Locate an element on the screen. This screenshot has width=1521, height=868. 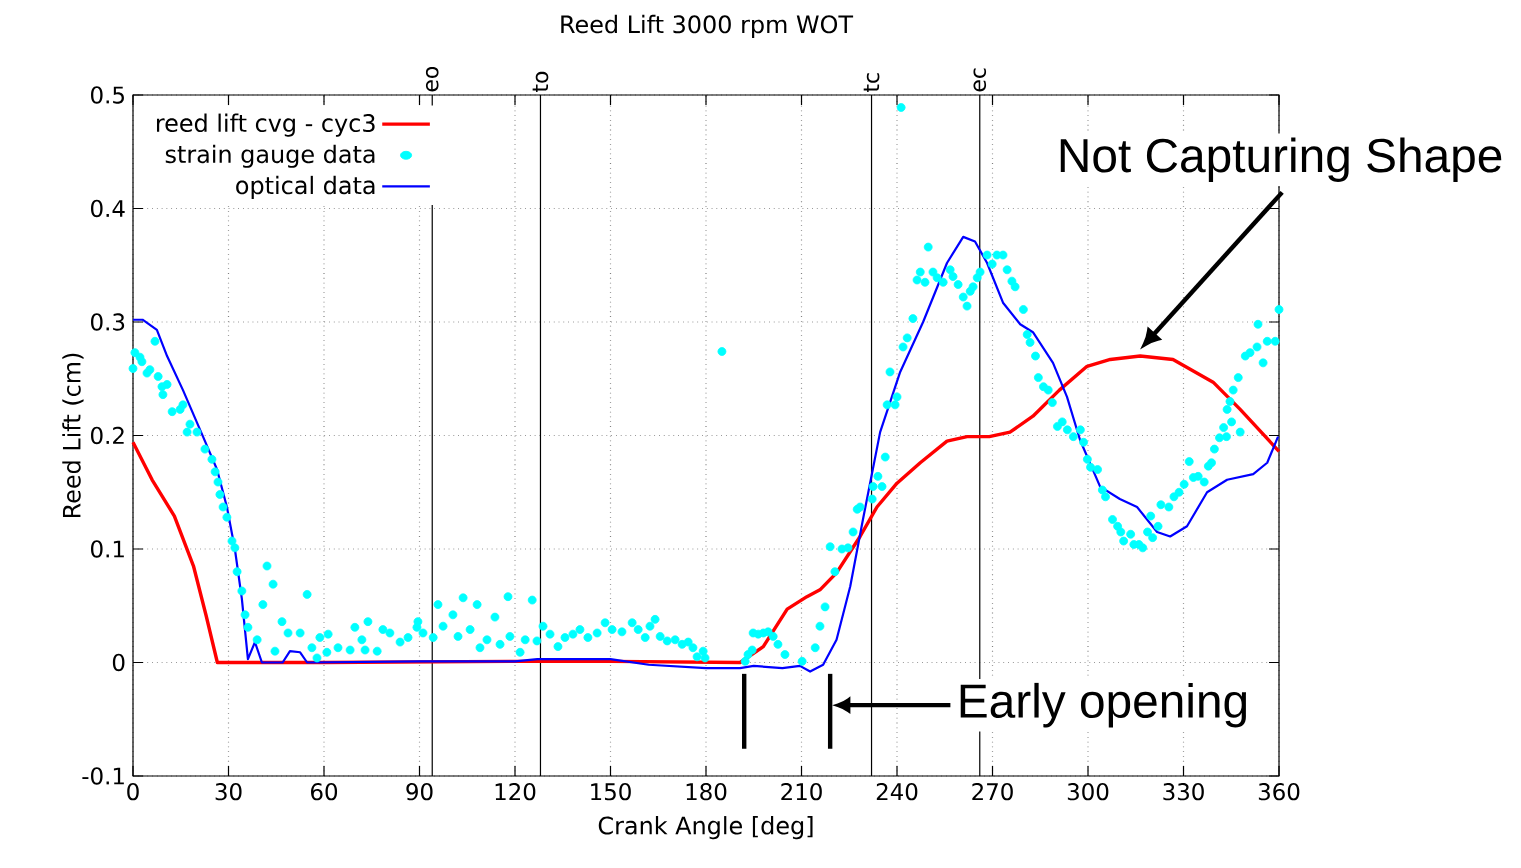
x-axis-title: Crank Angle [deg] is located at coordinates (705, 828).